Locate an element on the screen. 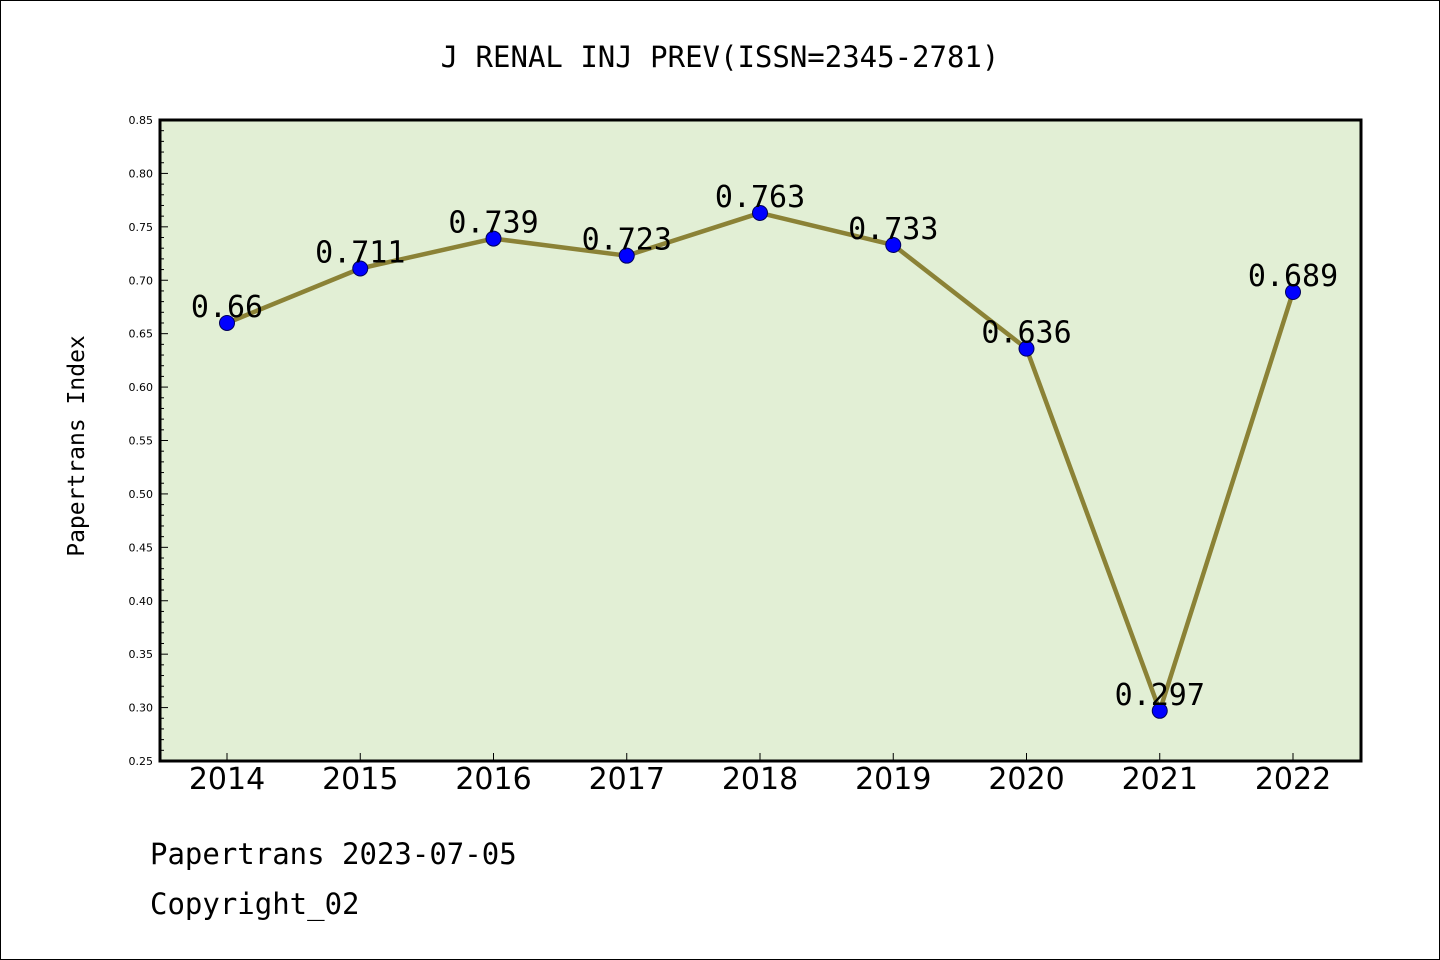 The height and width of the screenshot is (960, 1440). x-tick-label: 2015 is located at coordinates (360, 779).